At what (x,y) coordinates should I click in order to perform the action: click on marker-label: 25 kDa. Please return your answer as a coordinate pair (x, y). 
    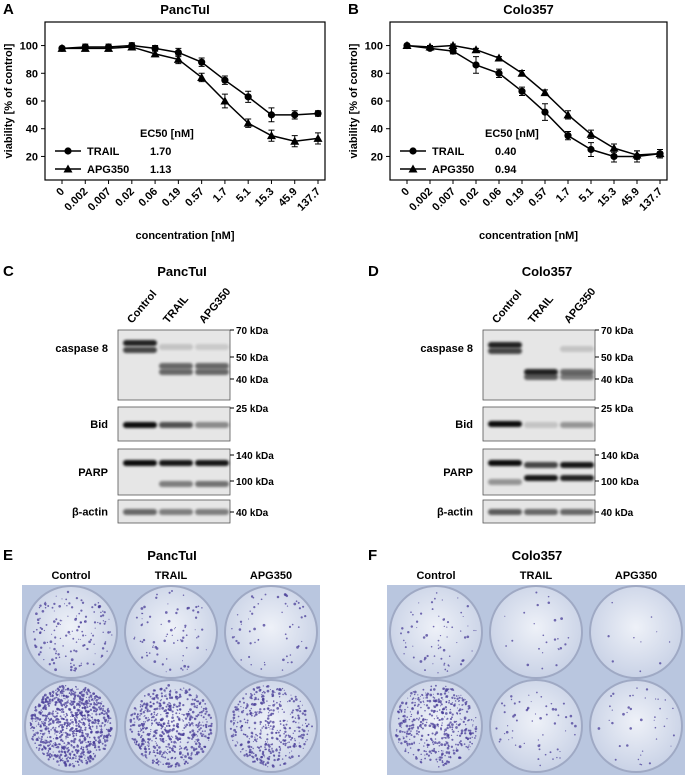
    Looking at the image, I should click on (252, 409).